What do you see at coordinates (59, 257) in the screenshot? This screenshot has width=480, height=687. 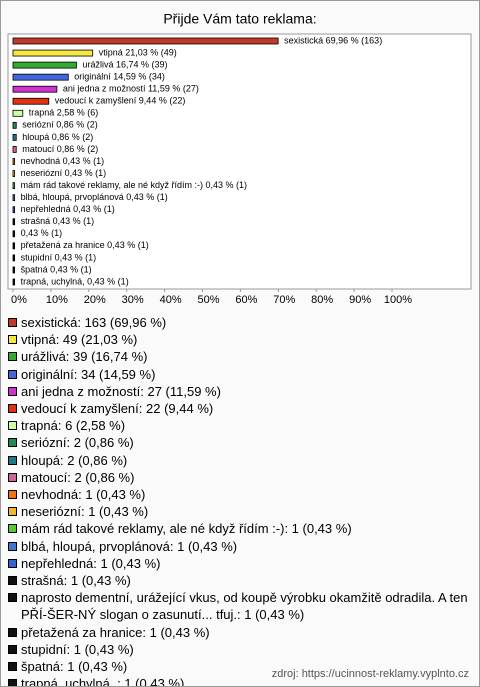 I see `bar-label: stupidní 0,43 % (1)` at bounding box center [59, 257].